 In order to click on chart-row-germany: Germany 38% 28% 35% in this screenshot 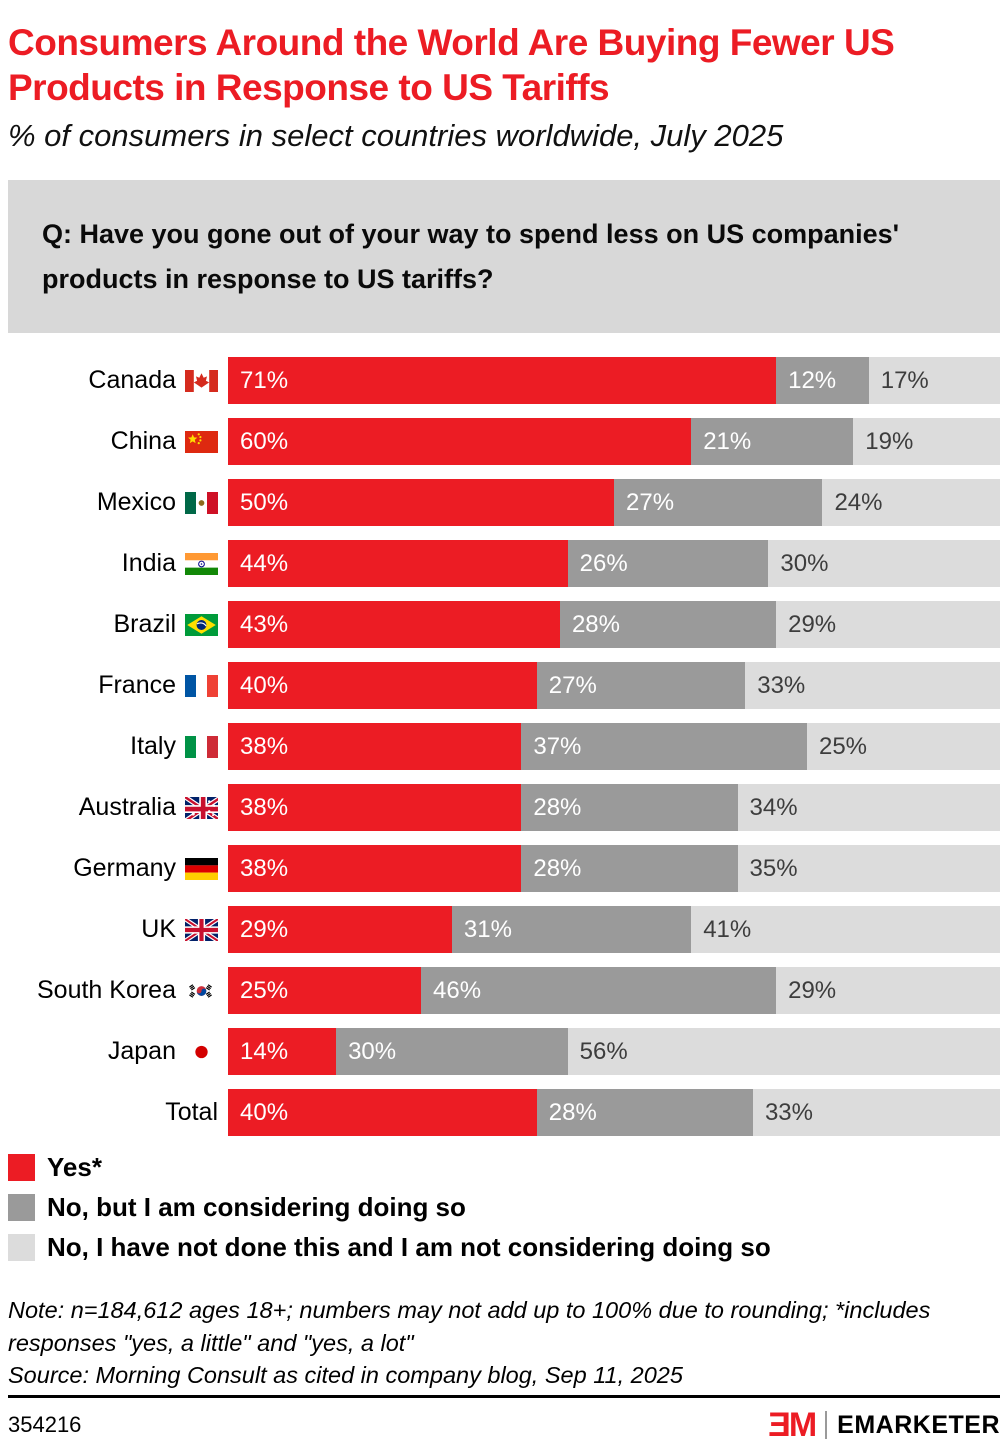, I will do `click(504, 869)`.